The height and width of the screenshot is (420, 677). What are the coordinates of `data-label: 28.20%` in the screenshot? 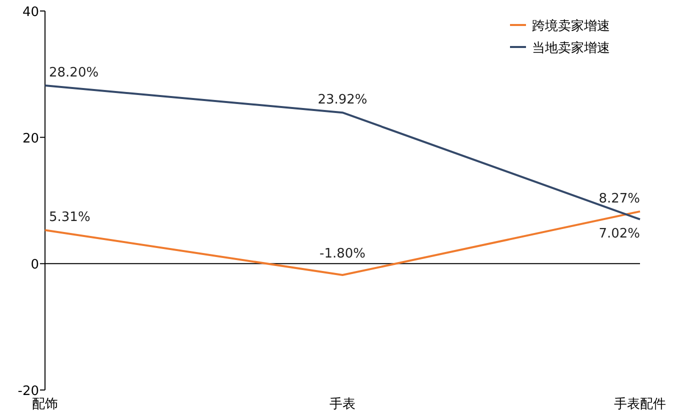 It's located at (74, 73).